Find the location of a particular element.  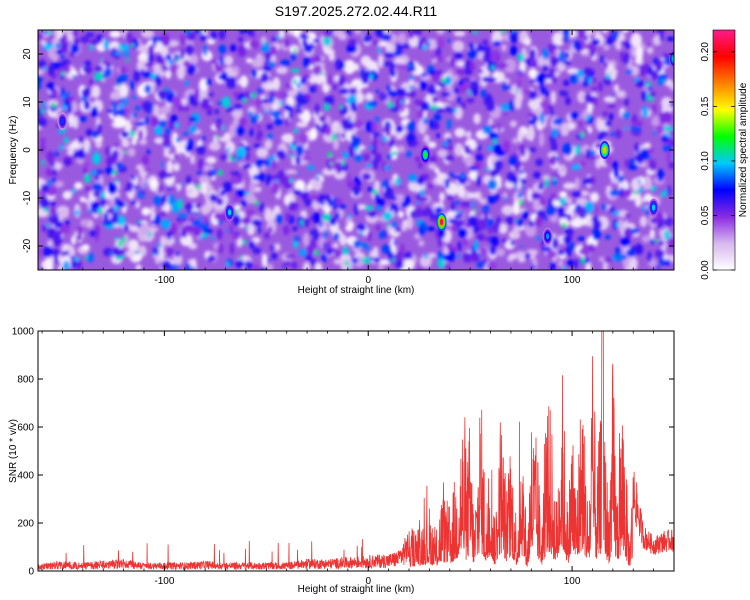

spectrogram-y-tick-label: -10 is located at coordinates (27, 197).